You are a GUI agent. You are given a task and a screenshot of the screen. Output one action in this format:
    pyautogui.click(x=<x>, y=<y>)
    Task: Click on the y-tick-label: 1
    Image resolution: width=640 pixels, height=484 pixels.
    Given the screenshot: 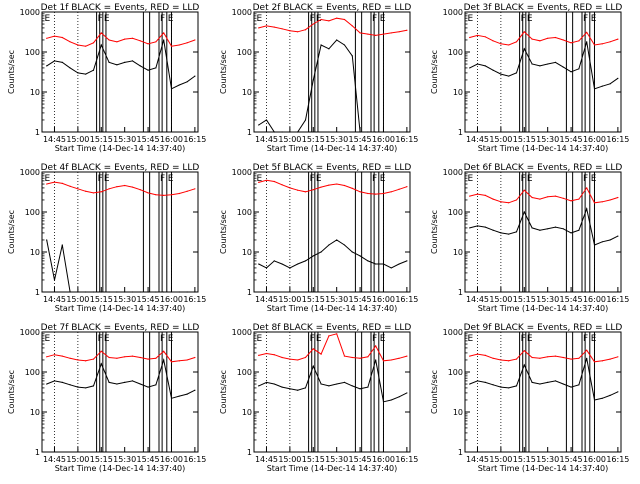 What is the action you would take?
    pyautogui.click(x=37, y=452)
    